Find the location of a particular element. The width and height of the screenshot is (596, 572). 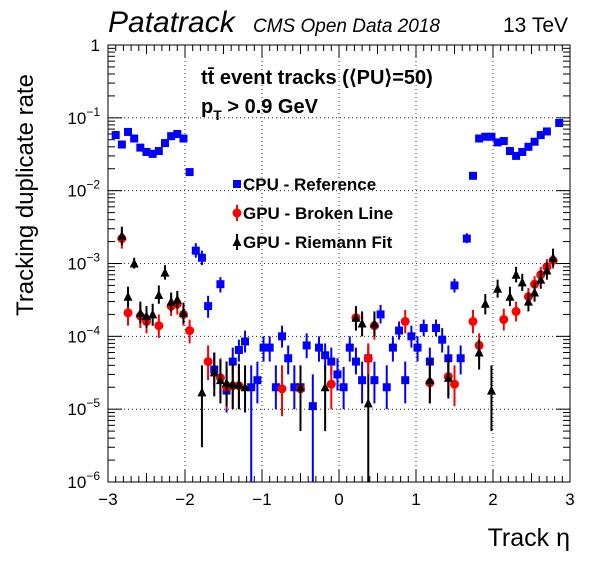

legend-label: GPU - Riemann Fit is located at coordinates (318, 242).